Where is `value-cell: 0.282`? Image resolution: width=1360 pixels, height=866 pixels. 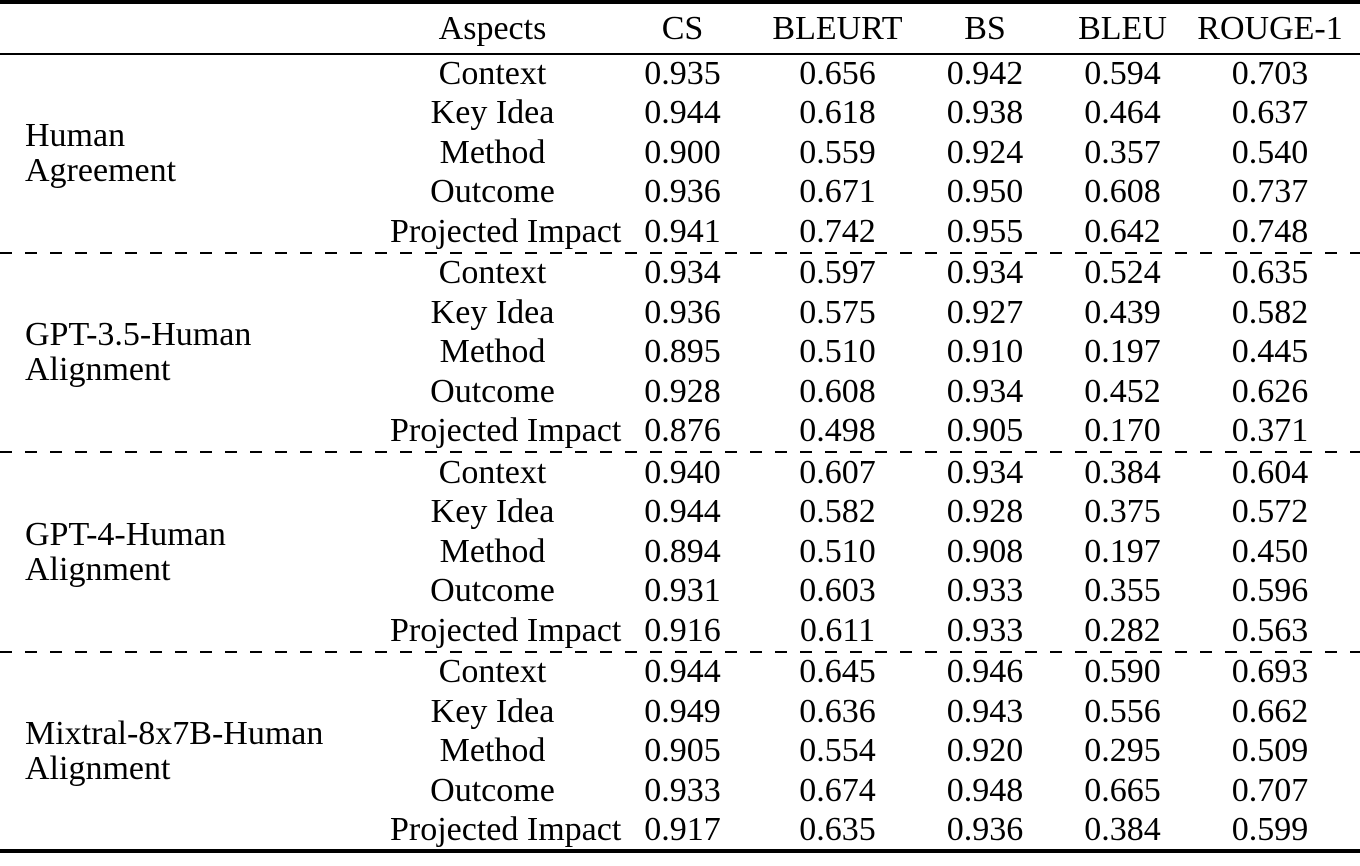
value-cell: 0.282 is located at coordinates (1122, 630).